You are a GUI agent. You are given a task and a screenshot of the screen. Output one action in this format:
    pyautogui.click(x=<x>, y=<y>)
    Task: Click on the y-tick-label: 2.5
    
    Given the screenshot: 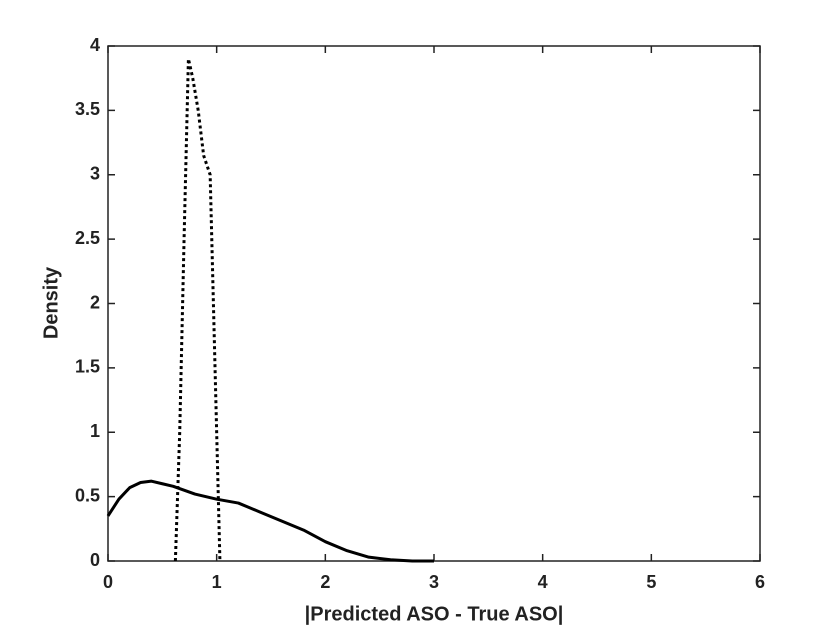 What is the action you would take?
    pyautogui.click(x=87, y=238)
    